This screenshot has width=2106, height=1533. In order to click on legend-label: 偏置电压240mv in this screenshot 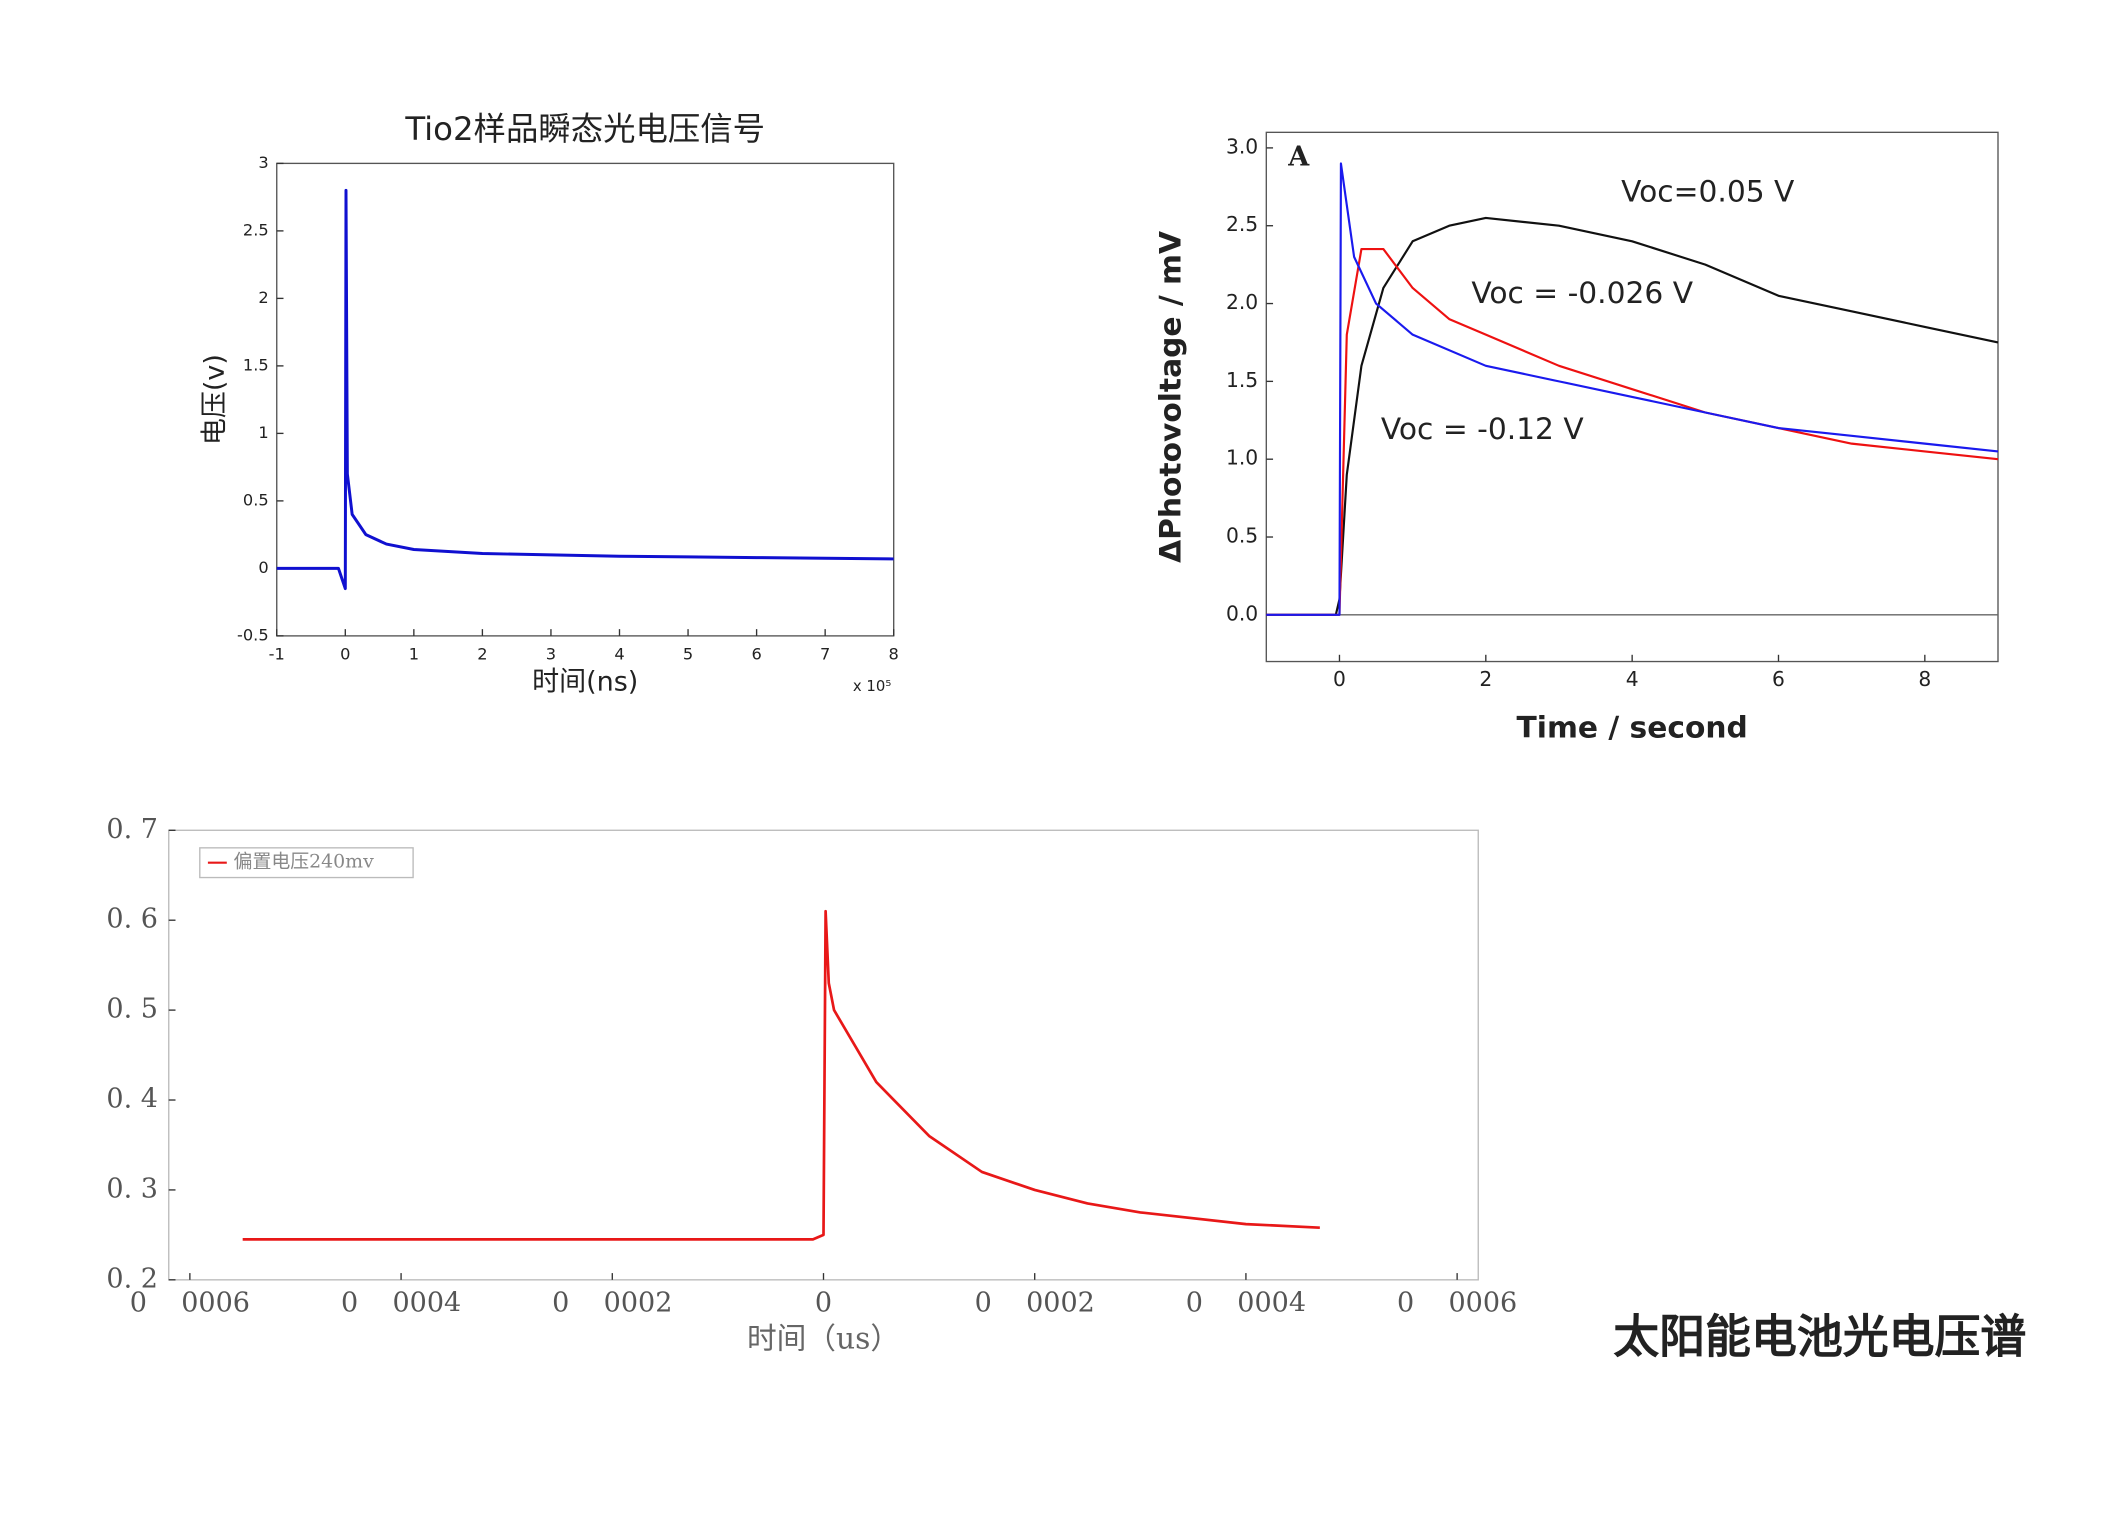, I will do `click(304, 862)`.